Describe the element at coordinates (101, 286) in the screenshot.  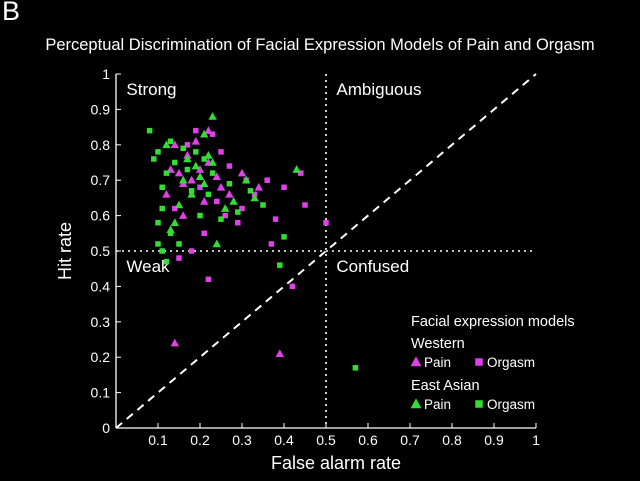
I see `y-tick-label: 0.4` at that location.